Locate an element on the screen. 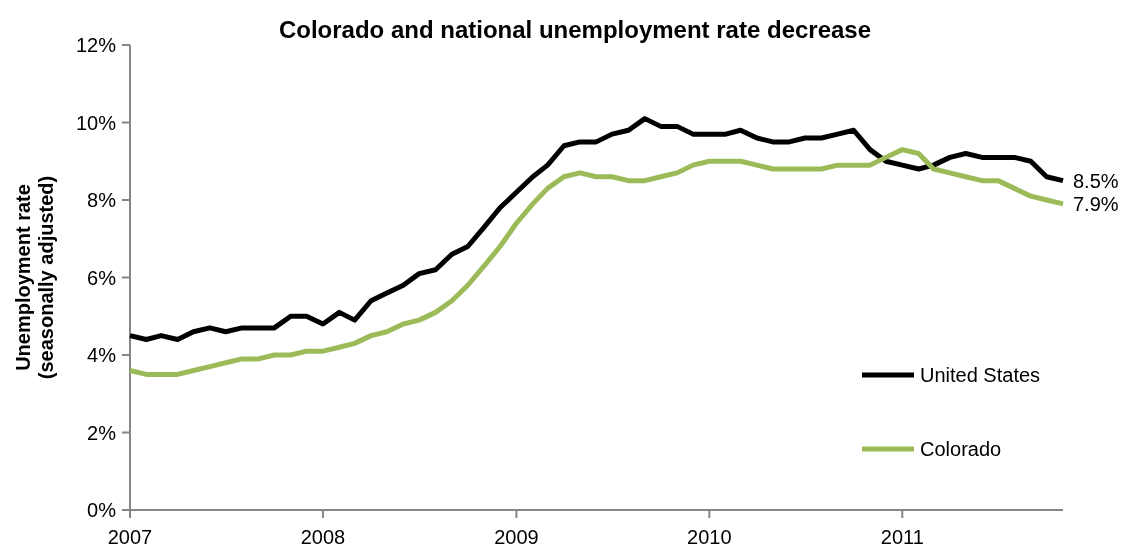  x-tick-label: 2010 is located at coordinates (709, 537).